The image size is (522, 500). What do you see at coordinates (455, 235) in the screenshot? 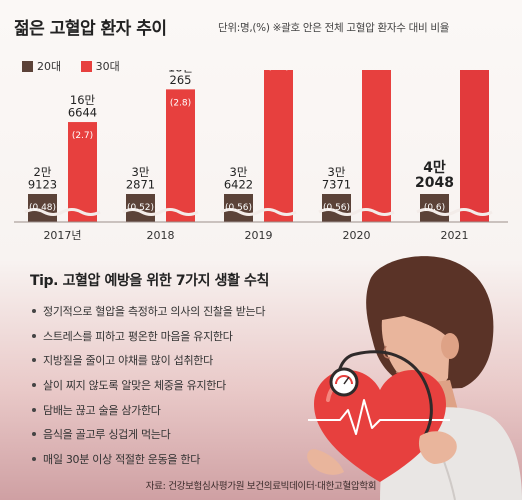
I see `category-label-4: 2021` at bounding box center [455, 235].